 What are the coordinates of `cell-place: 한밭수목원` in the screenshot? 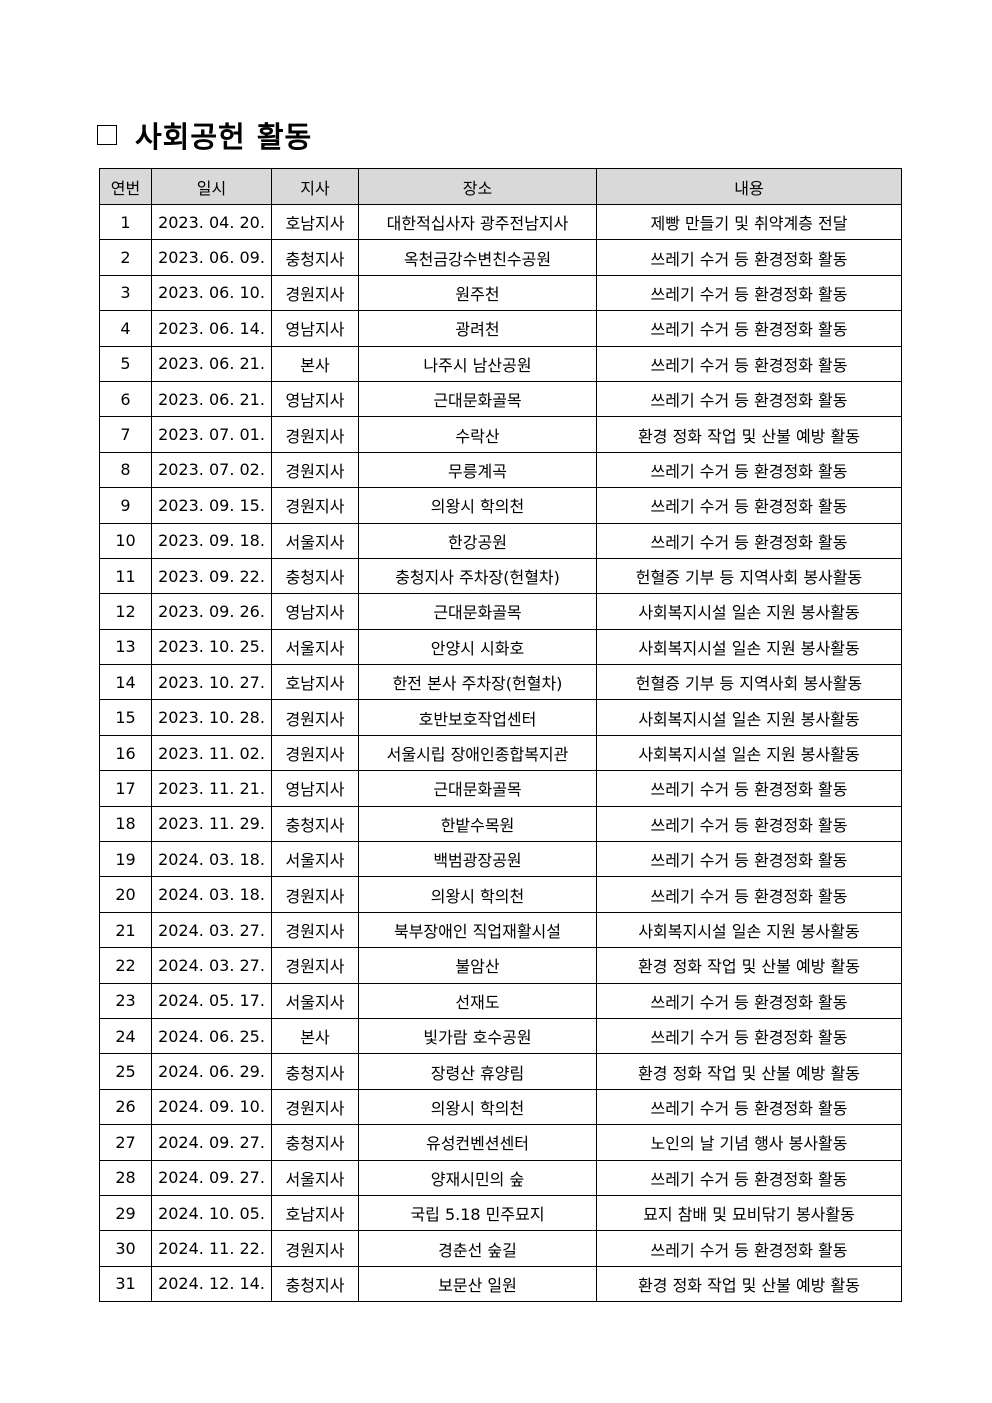 It's located at (477, 824).